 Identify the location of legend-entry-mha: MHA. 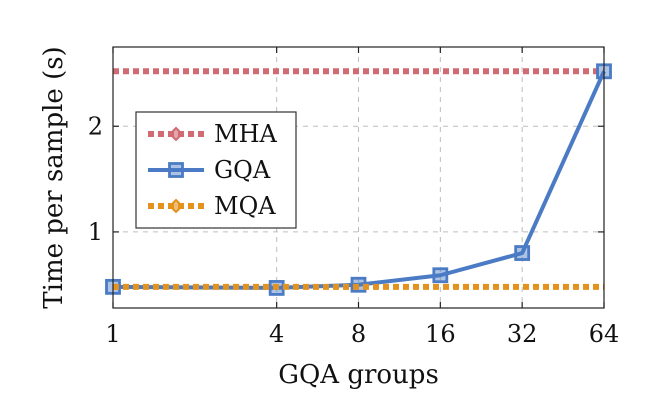
(213, 134).